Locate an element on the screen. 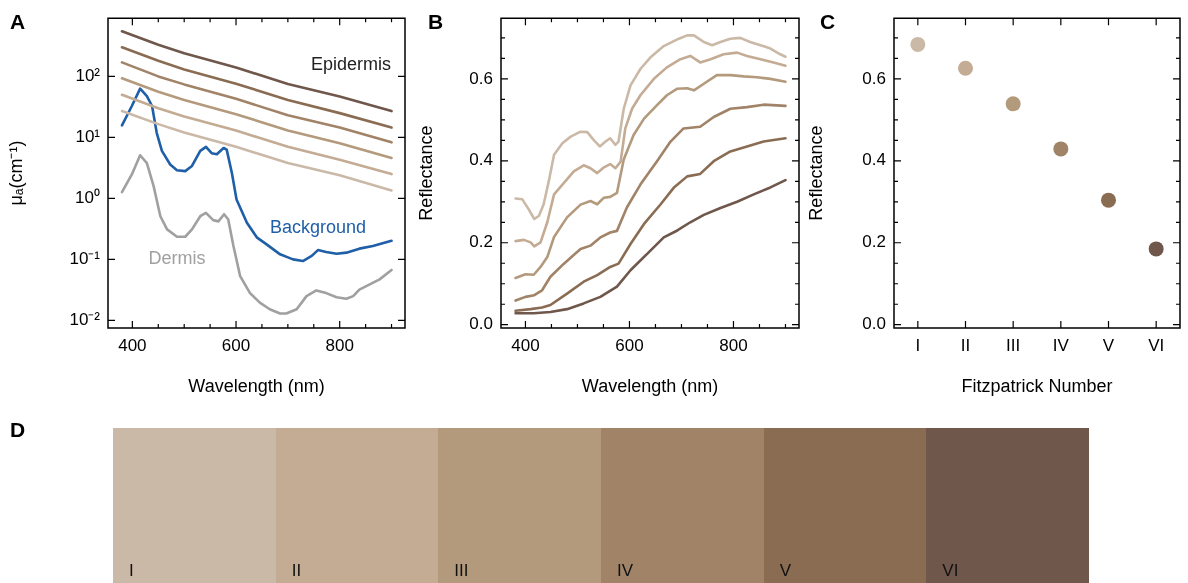 Image resolution: width=1188 pixels, height=583 pixels. skin-tone-swatch: IV is located at coordinates (683, 505).